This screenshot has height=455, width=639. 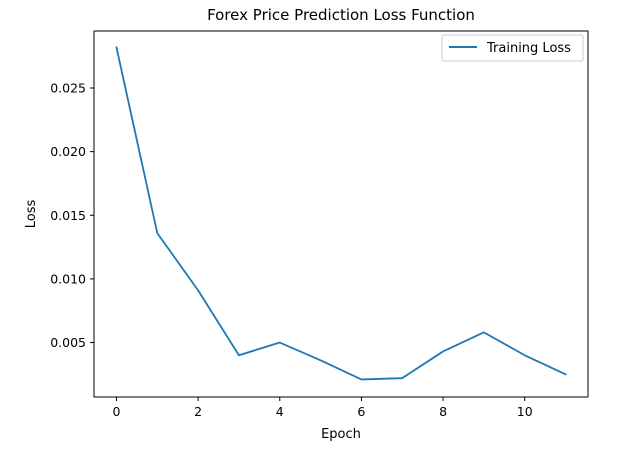 I want to click on chart-title: Forex Price Prediction Loss Function, so click(x=341, y=15).